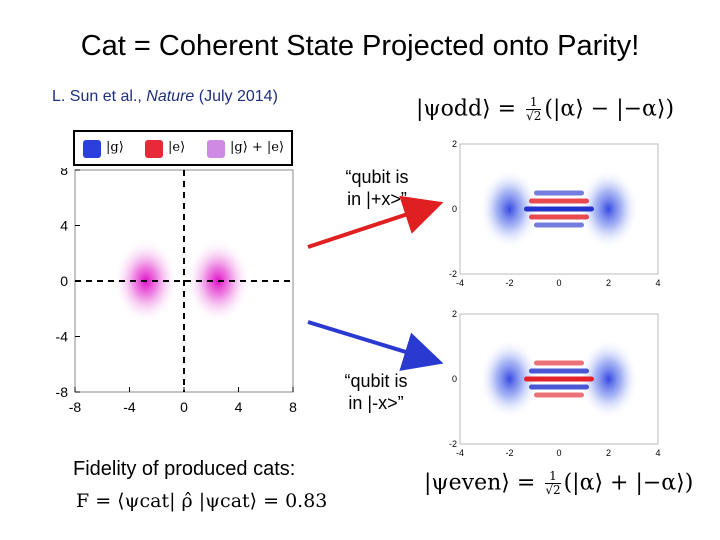 The width and height of the screenshot is (720, 540). What do you see at coordinates (184, 407) in the screenshot?
I see `x-tick-label: 0` at bounding box center [184, 407].